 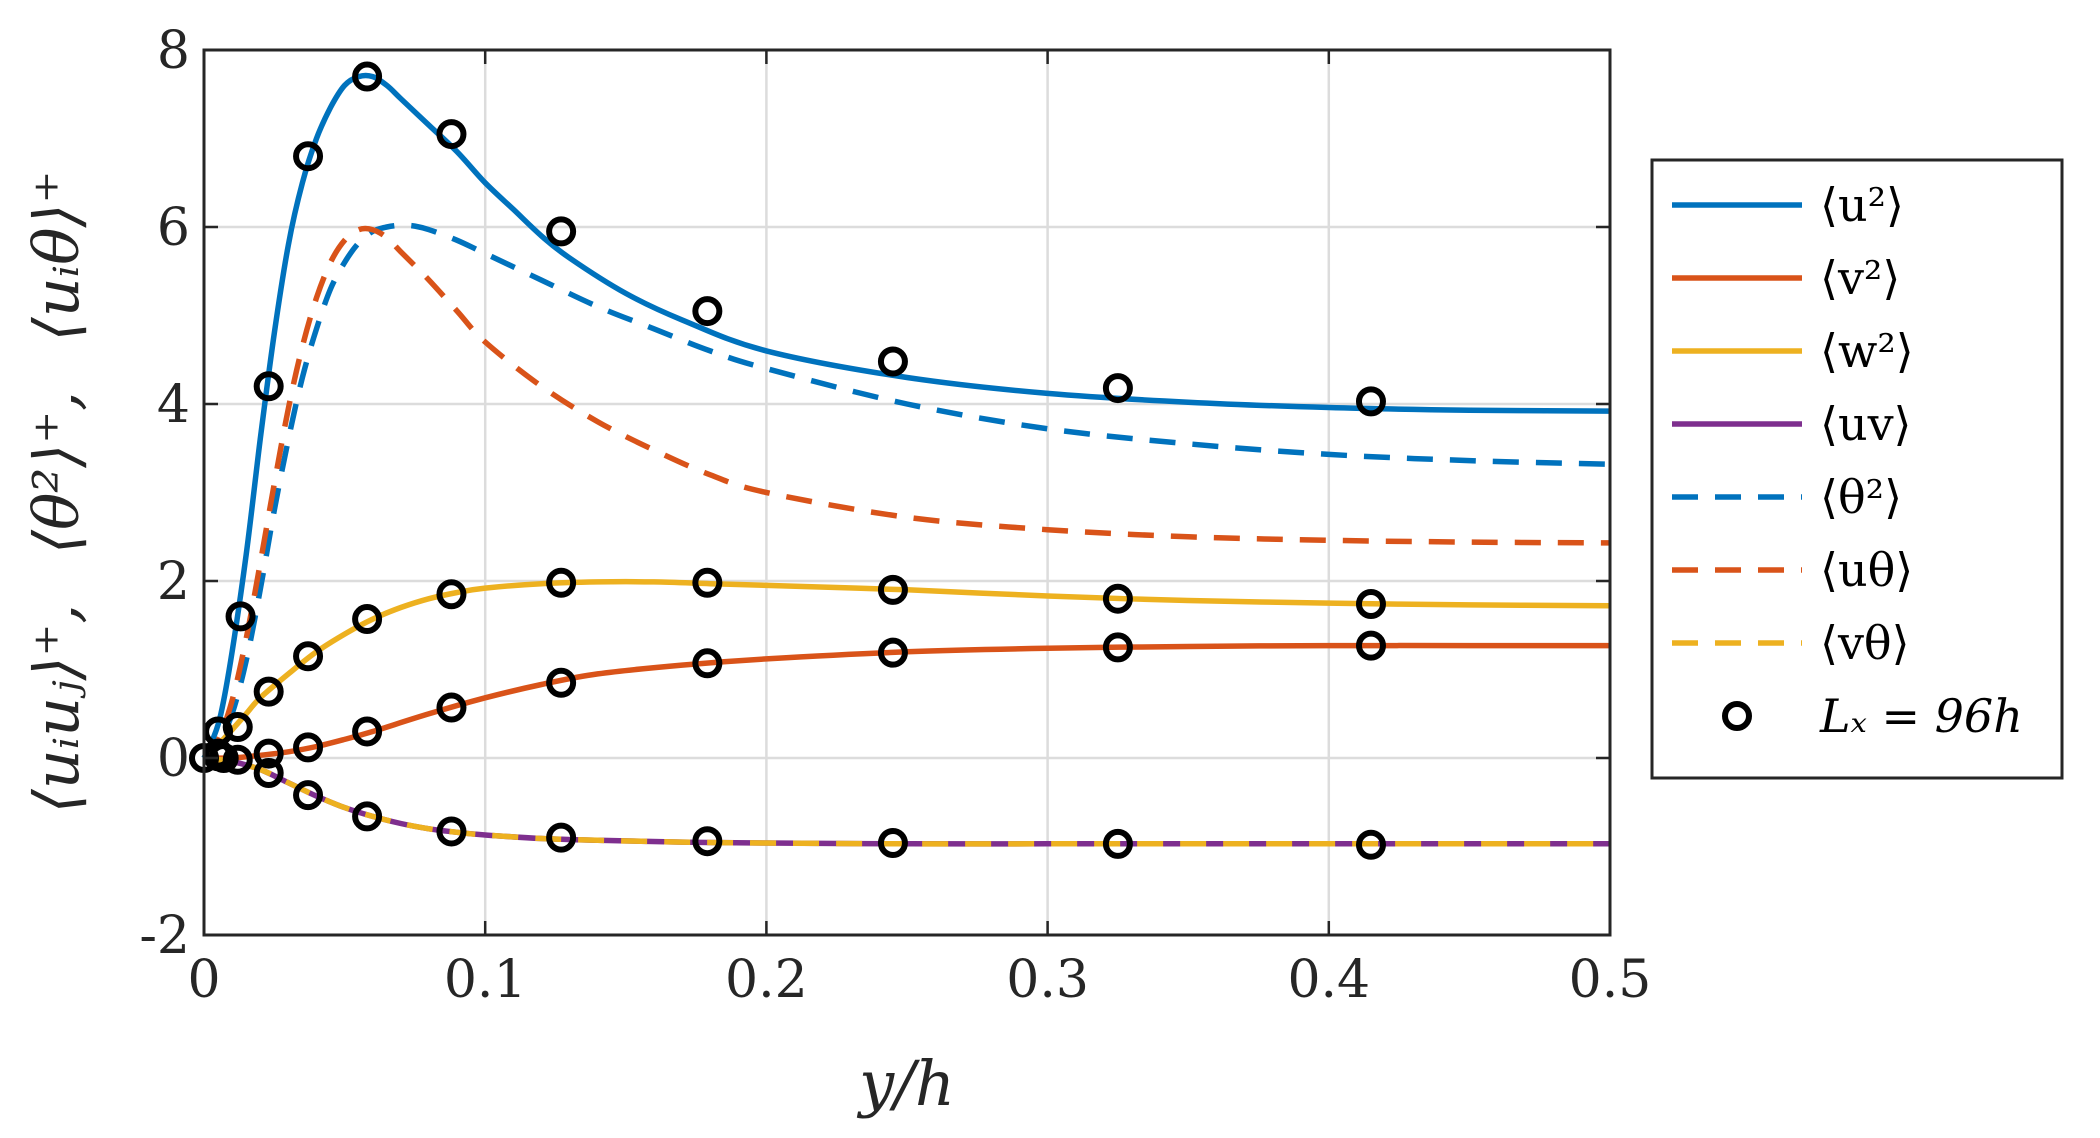 I want to click on legend-marker, so click(x=1737, y=716).